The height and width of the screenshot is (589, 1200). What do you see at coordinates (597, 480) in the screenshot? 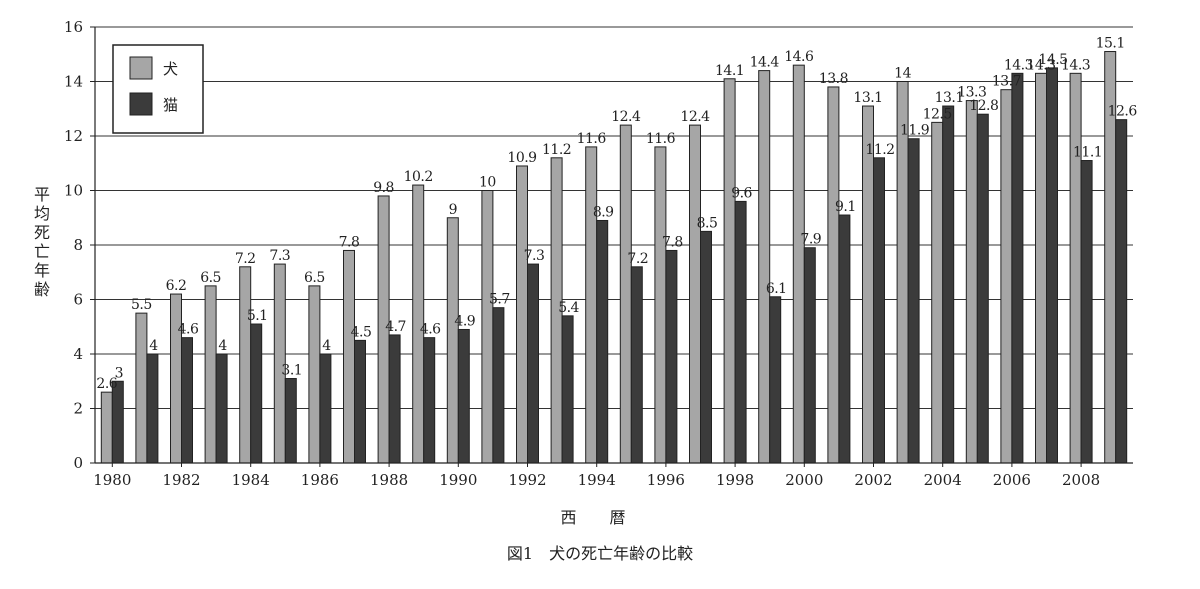
I see `x-tick-label: 1994` at bounding box center [597, 480].